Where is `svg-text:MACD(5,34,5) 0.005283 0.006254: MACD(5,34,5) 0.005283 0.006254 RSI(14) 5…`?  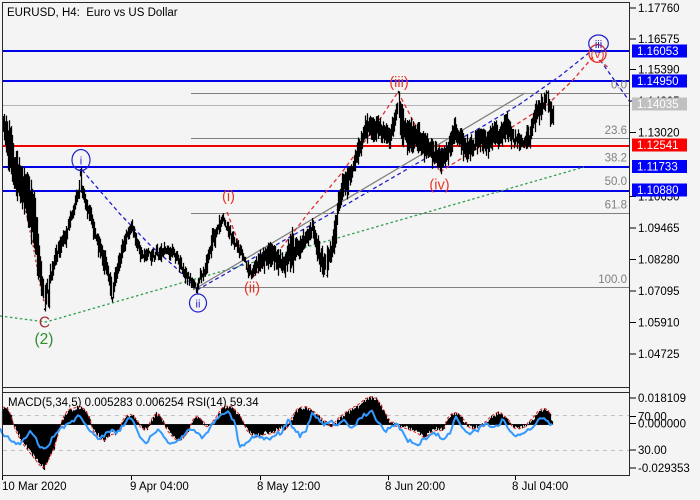
svg-text:MACD(5,34,5) 0.005283 0.006254: MACD(5,34,5) 0.005283 0.006254 RSI(14) 5… is located at coordinates (133, 403).